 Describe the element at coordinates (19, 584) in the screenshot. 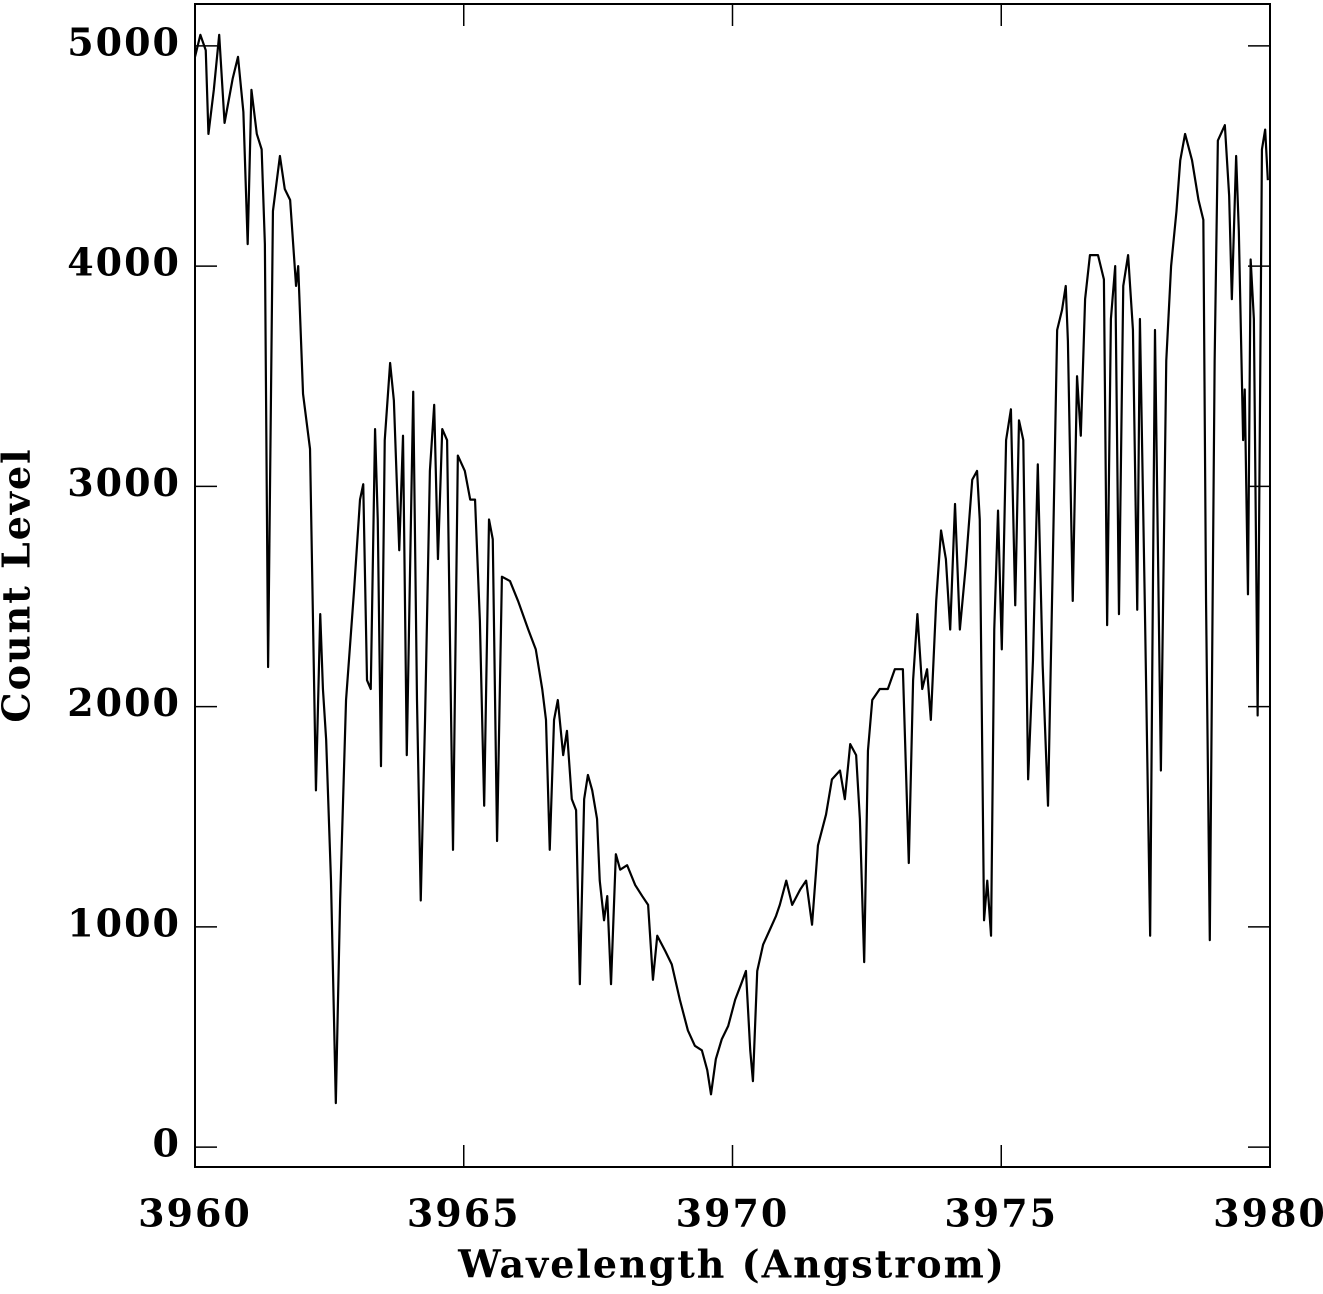

I see `y-axis-label: Count Level` at that location.